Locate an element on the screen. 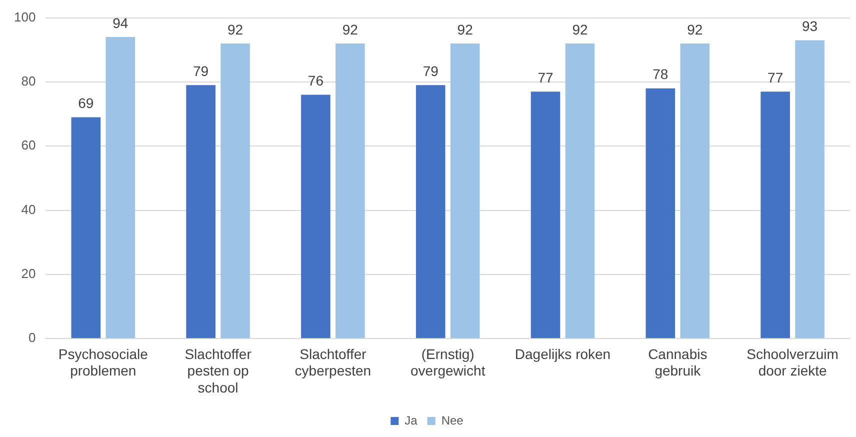 The height and width of the screenshot is (437, 856). x-tick-label: Schoolverzuim door ziekte is located at coordinates (792, 362).